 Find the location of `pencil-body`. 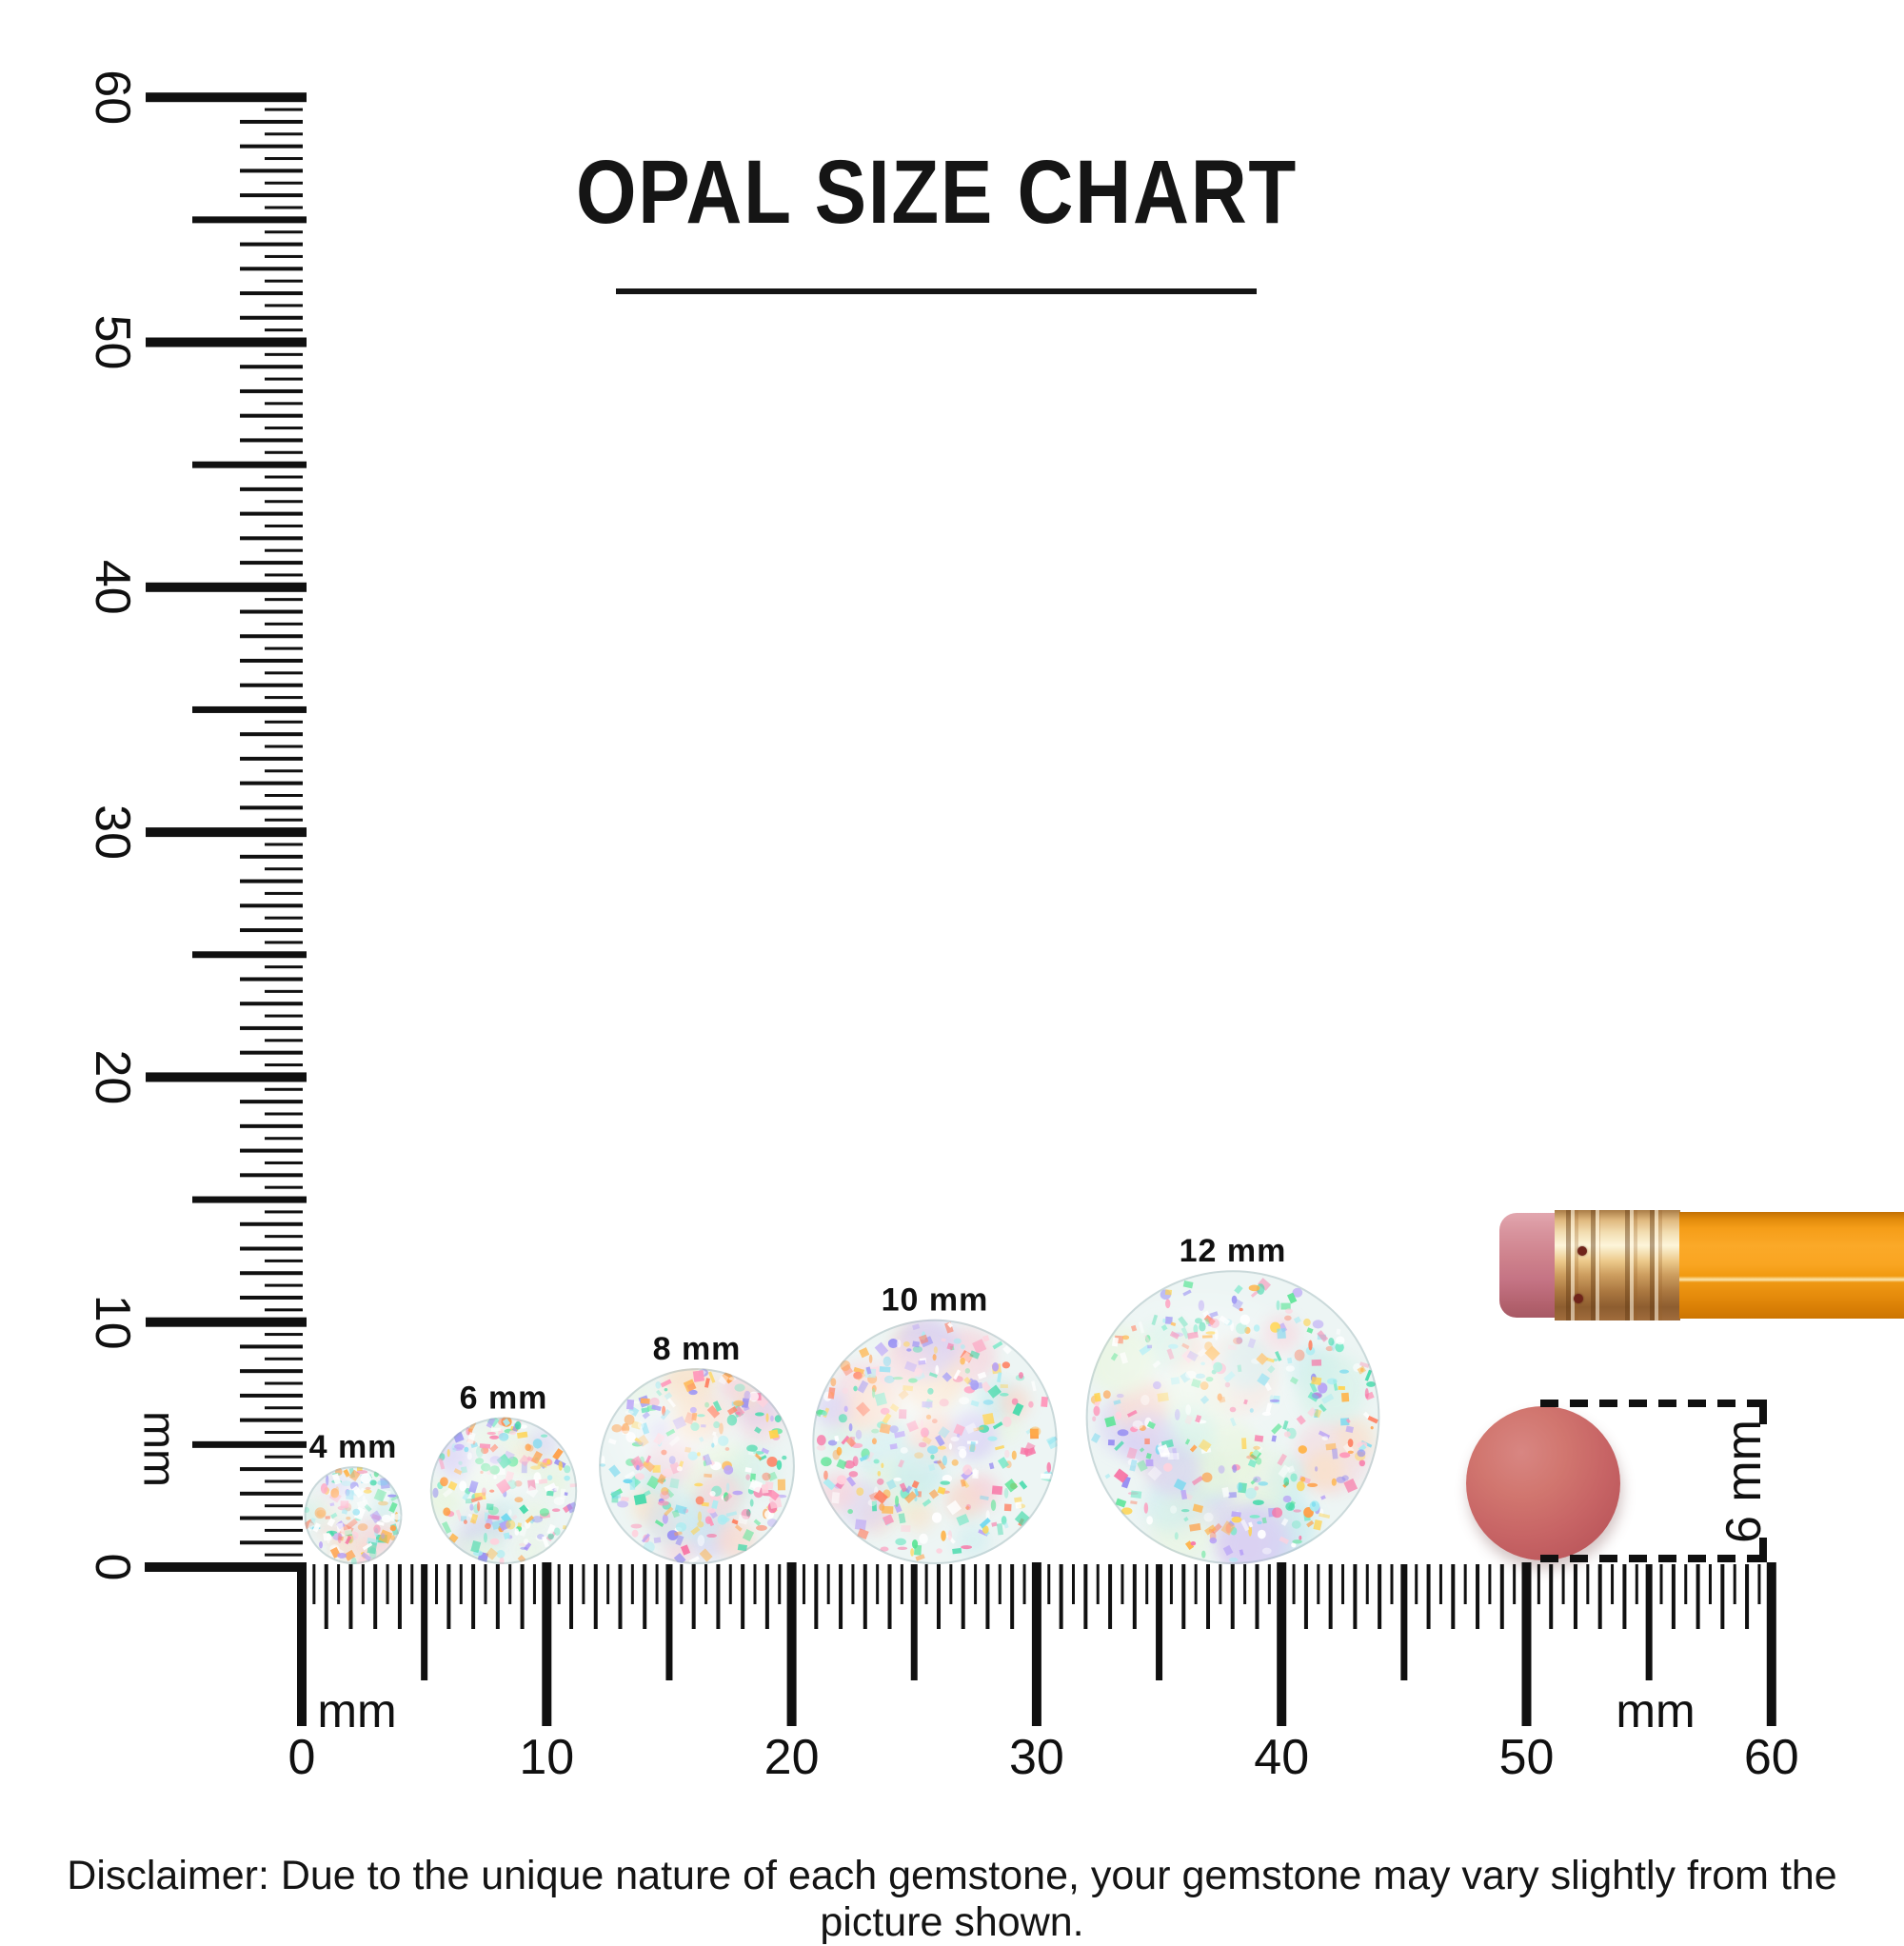

pencil-body is located at coordinates (1791, 1265).